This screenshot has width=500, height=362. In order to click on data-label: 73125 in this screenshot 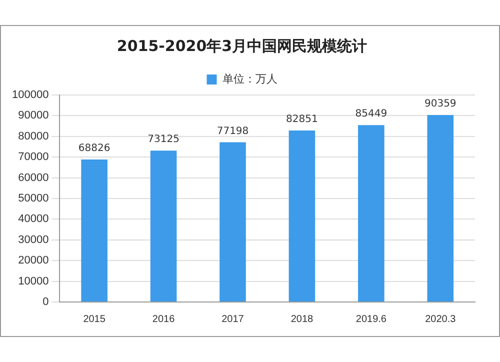, I will do `click(164, 140)`.